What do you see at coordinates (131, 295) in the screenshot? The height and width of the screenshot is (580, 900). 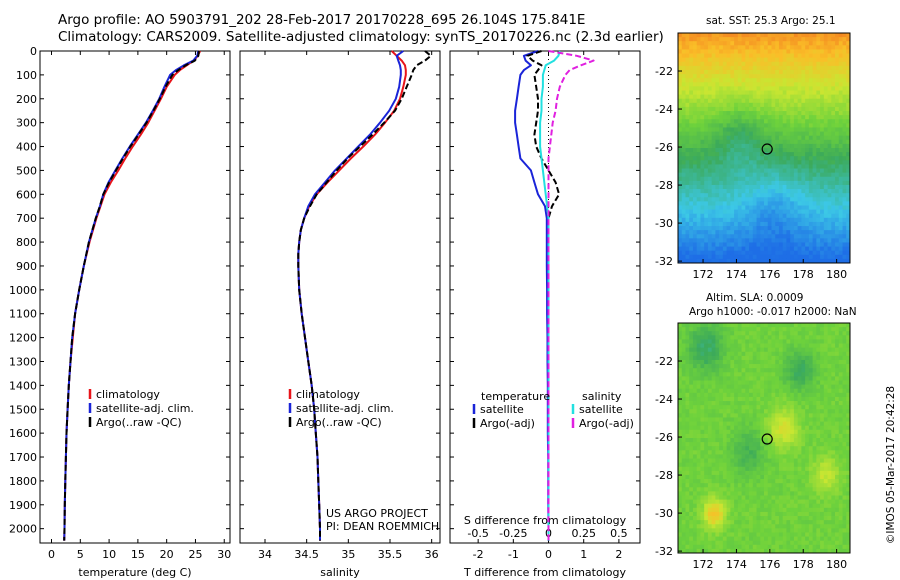 I see `temperature-series-line` at bounding box center [131, 295].